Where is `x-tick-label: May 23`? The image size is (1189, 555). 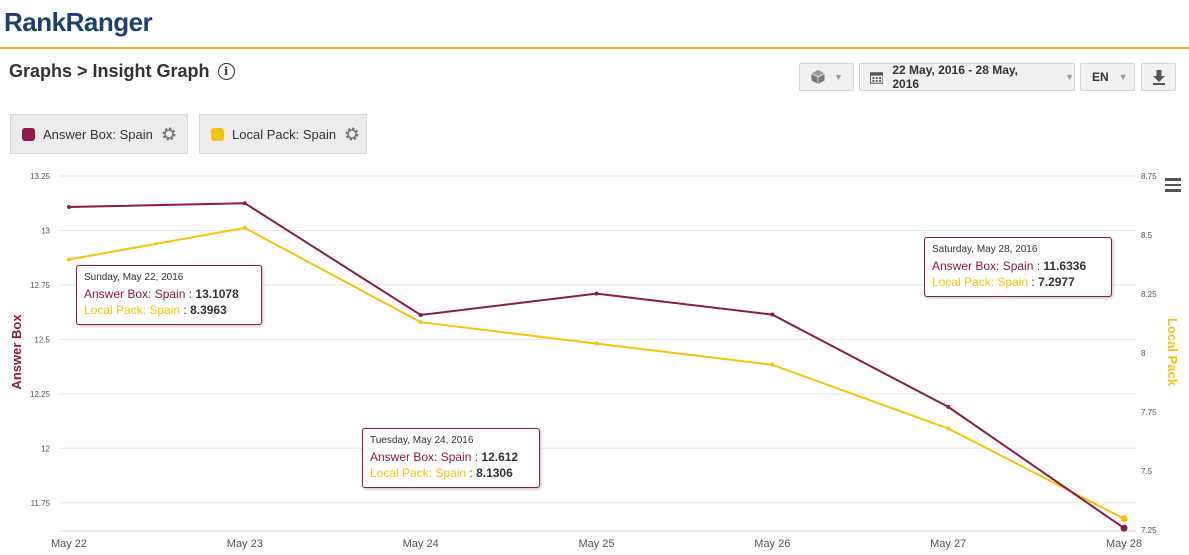 x-tick-label: May 23 is located at coordinates (245, 544).